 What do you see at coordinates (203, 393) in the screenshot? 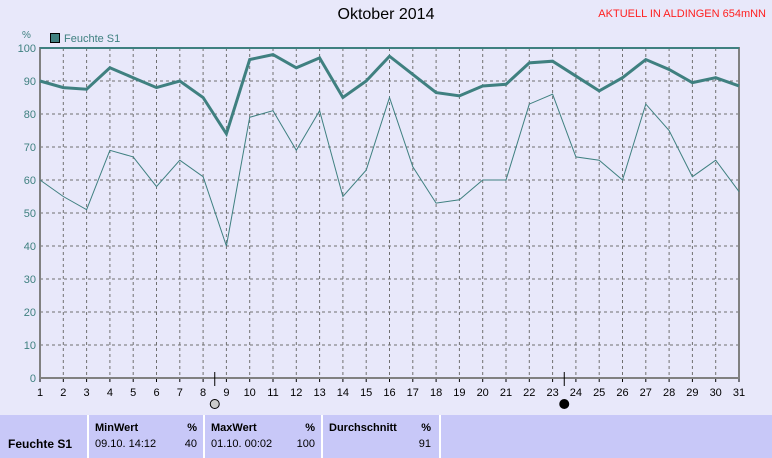
I see `x-tick-label: 8` at bounding box center [203, 393].